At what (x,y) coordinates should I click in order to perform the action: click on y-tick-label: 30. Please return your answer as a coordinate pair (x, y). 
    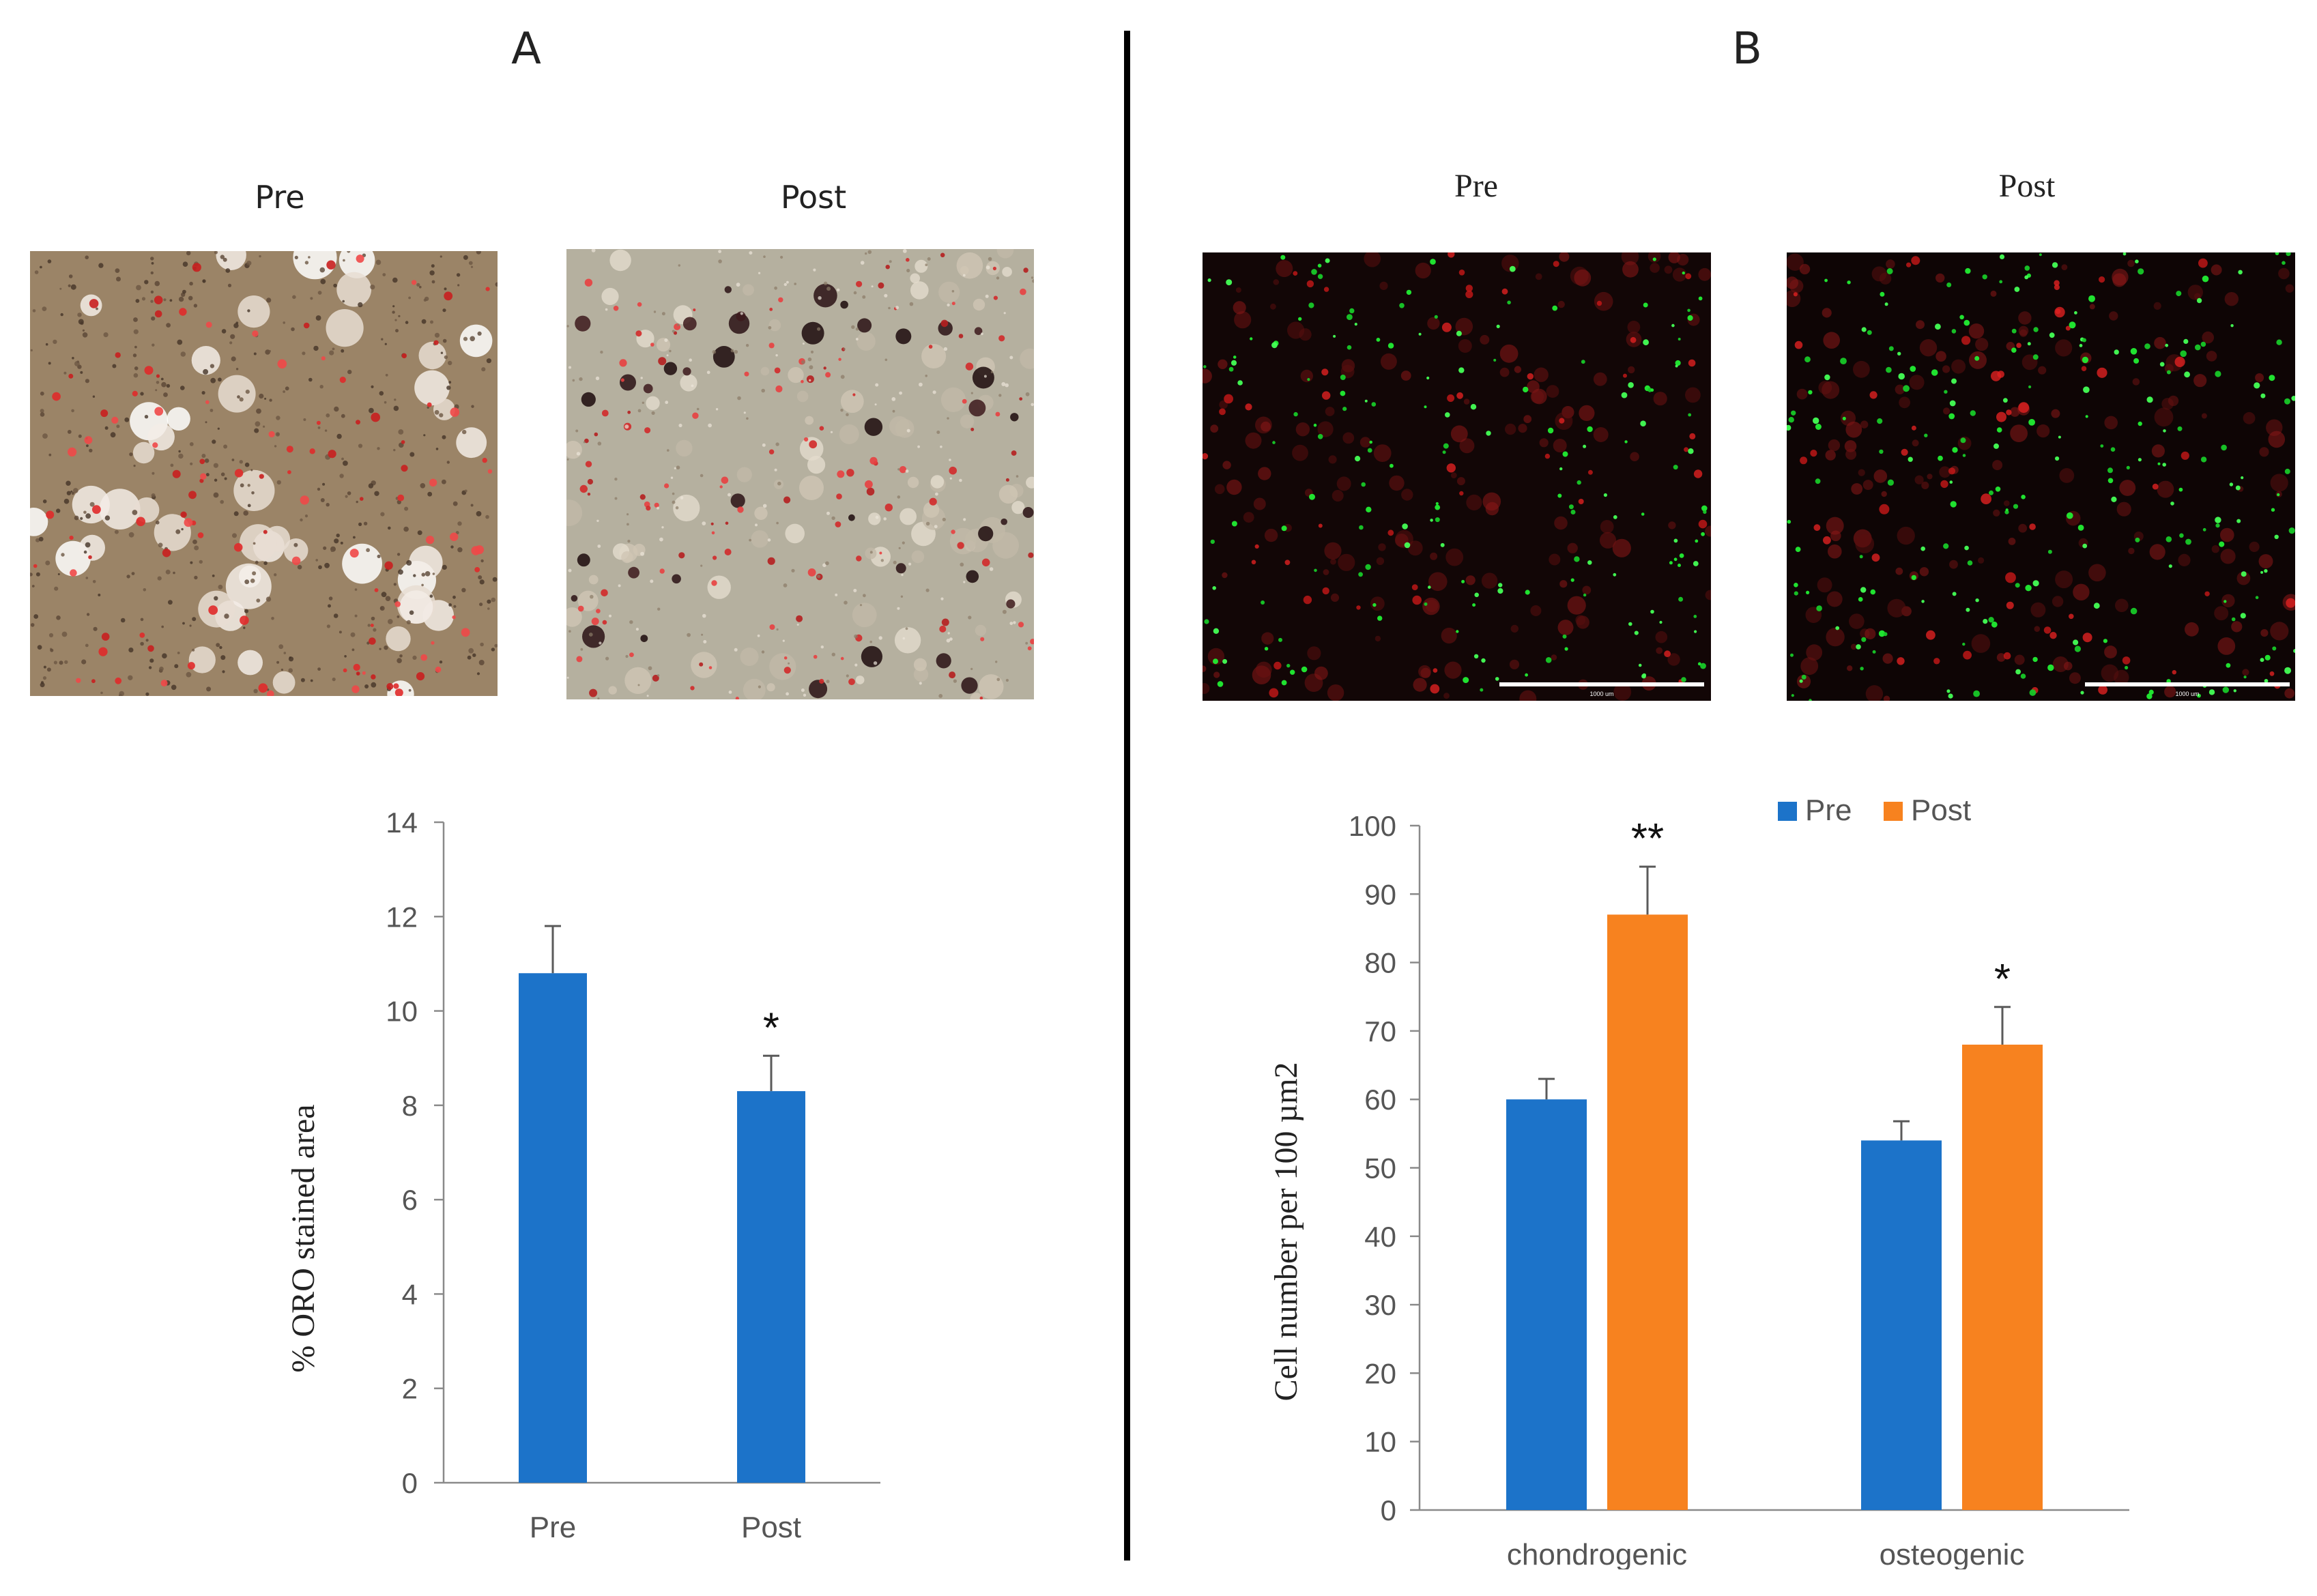
    Looking at the image, I should click on (1380, 1305).